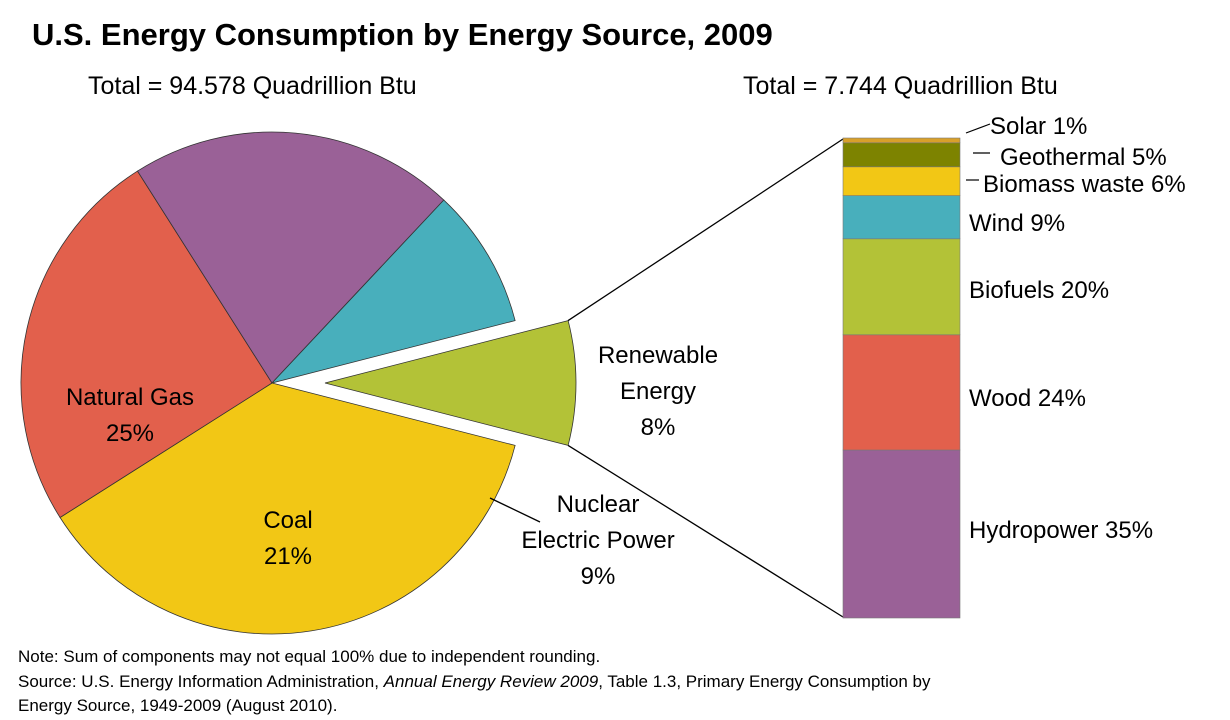 The height and width of the screenshot is (720, 1230). Describe the element at coordinates (598, 576) in the screenshot. I see `pie-label-line: 9%` at that location.